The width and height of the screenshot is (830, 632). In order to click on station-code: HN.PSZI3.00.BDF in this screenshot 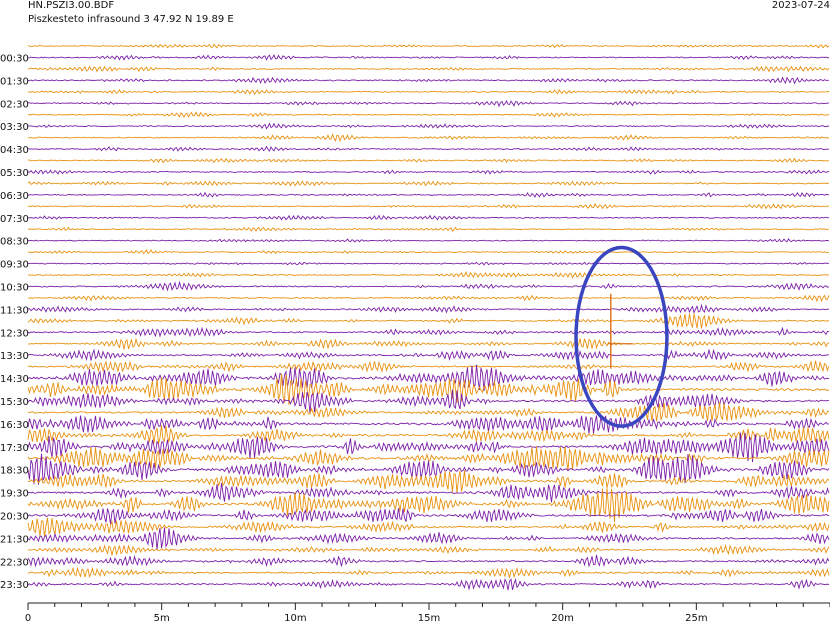, I will do `click(71, 5)`.